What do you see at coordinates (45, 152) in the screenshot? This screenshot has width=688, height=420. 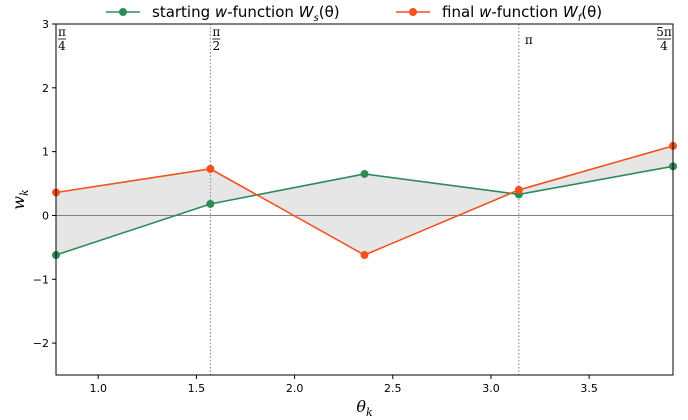 I see `y-tick-label: 1` at bounding box center [45, 152].